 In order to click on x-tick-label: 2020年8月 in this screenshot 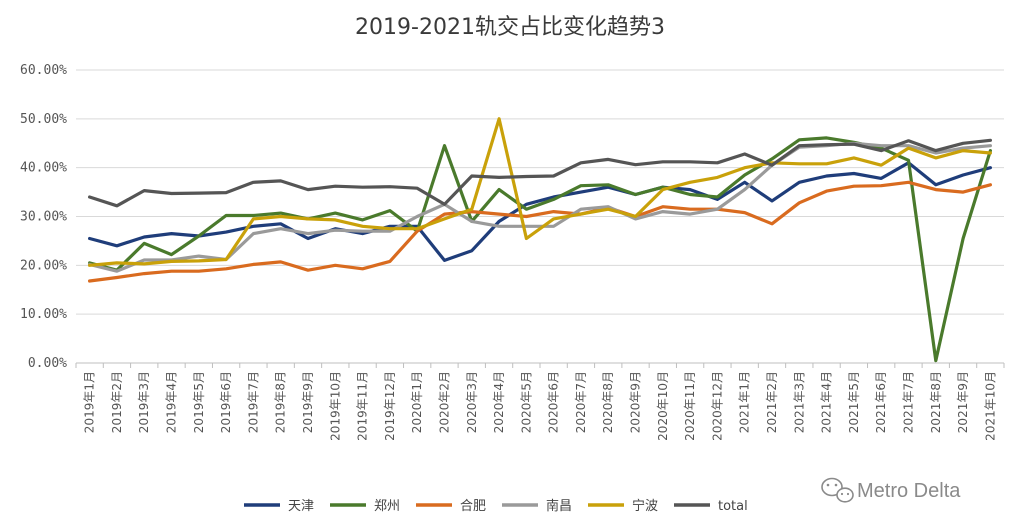, I will do `click(608, 402)`.